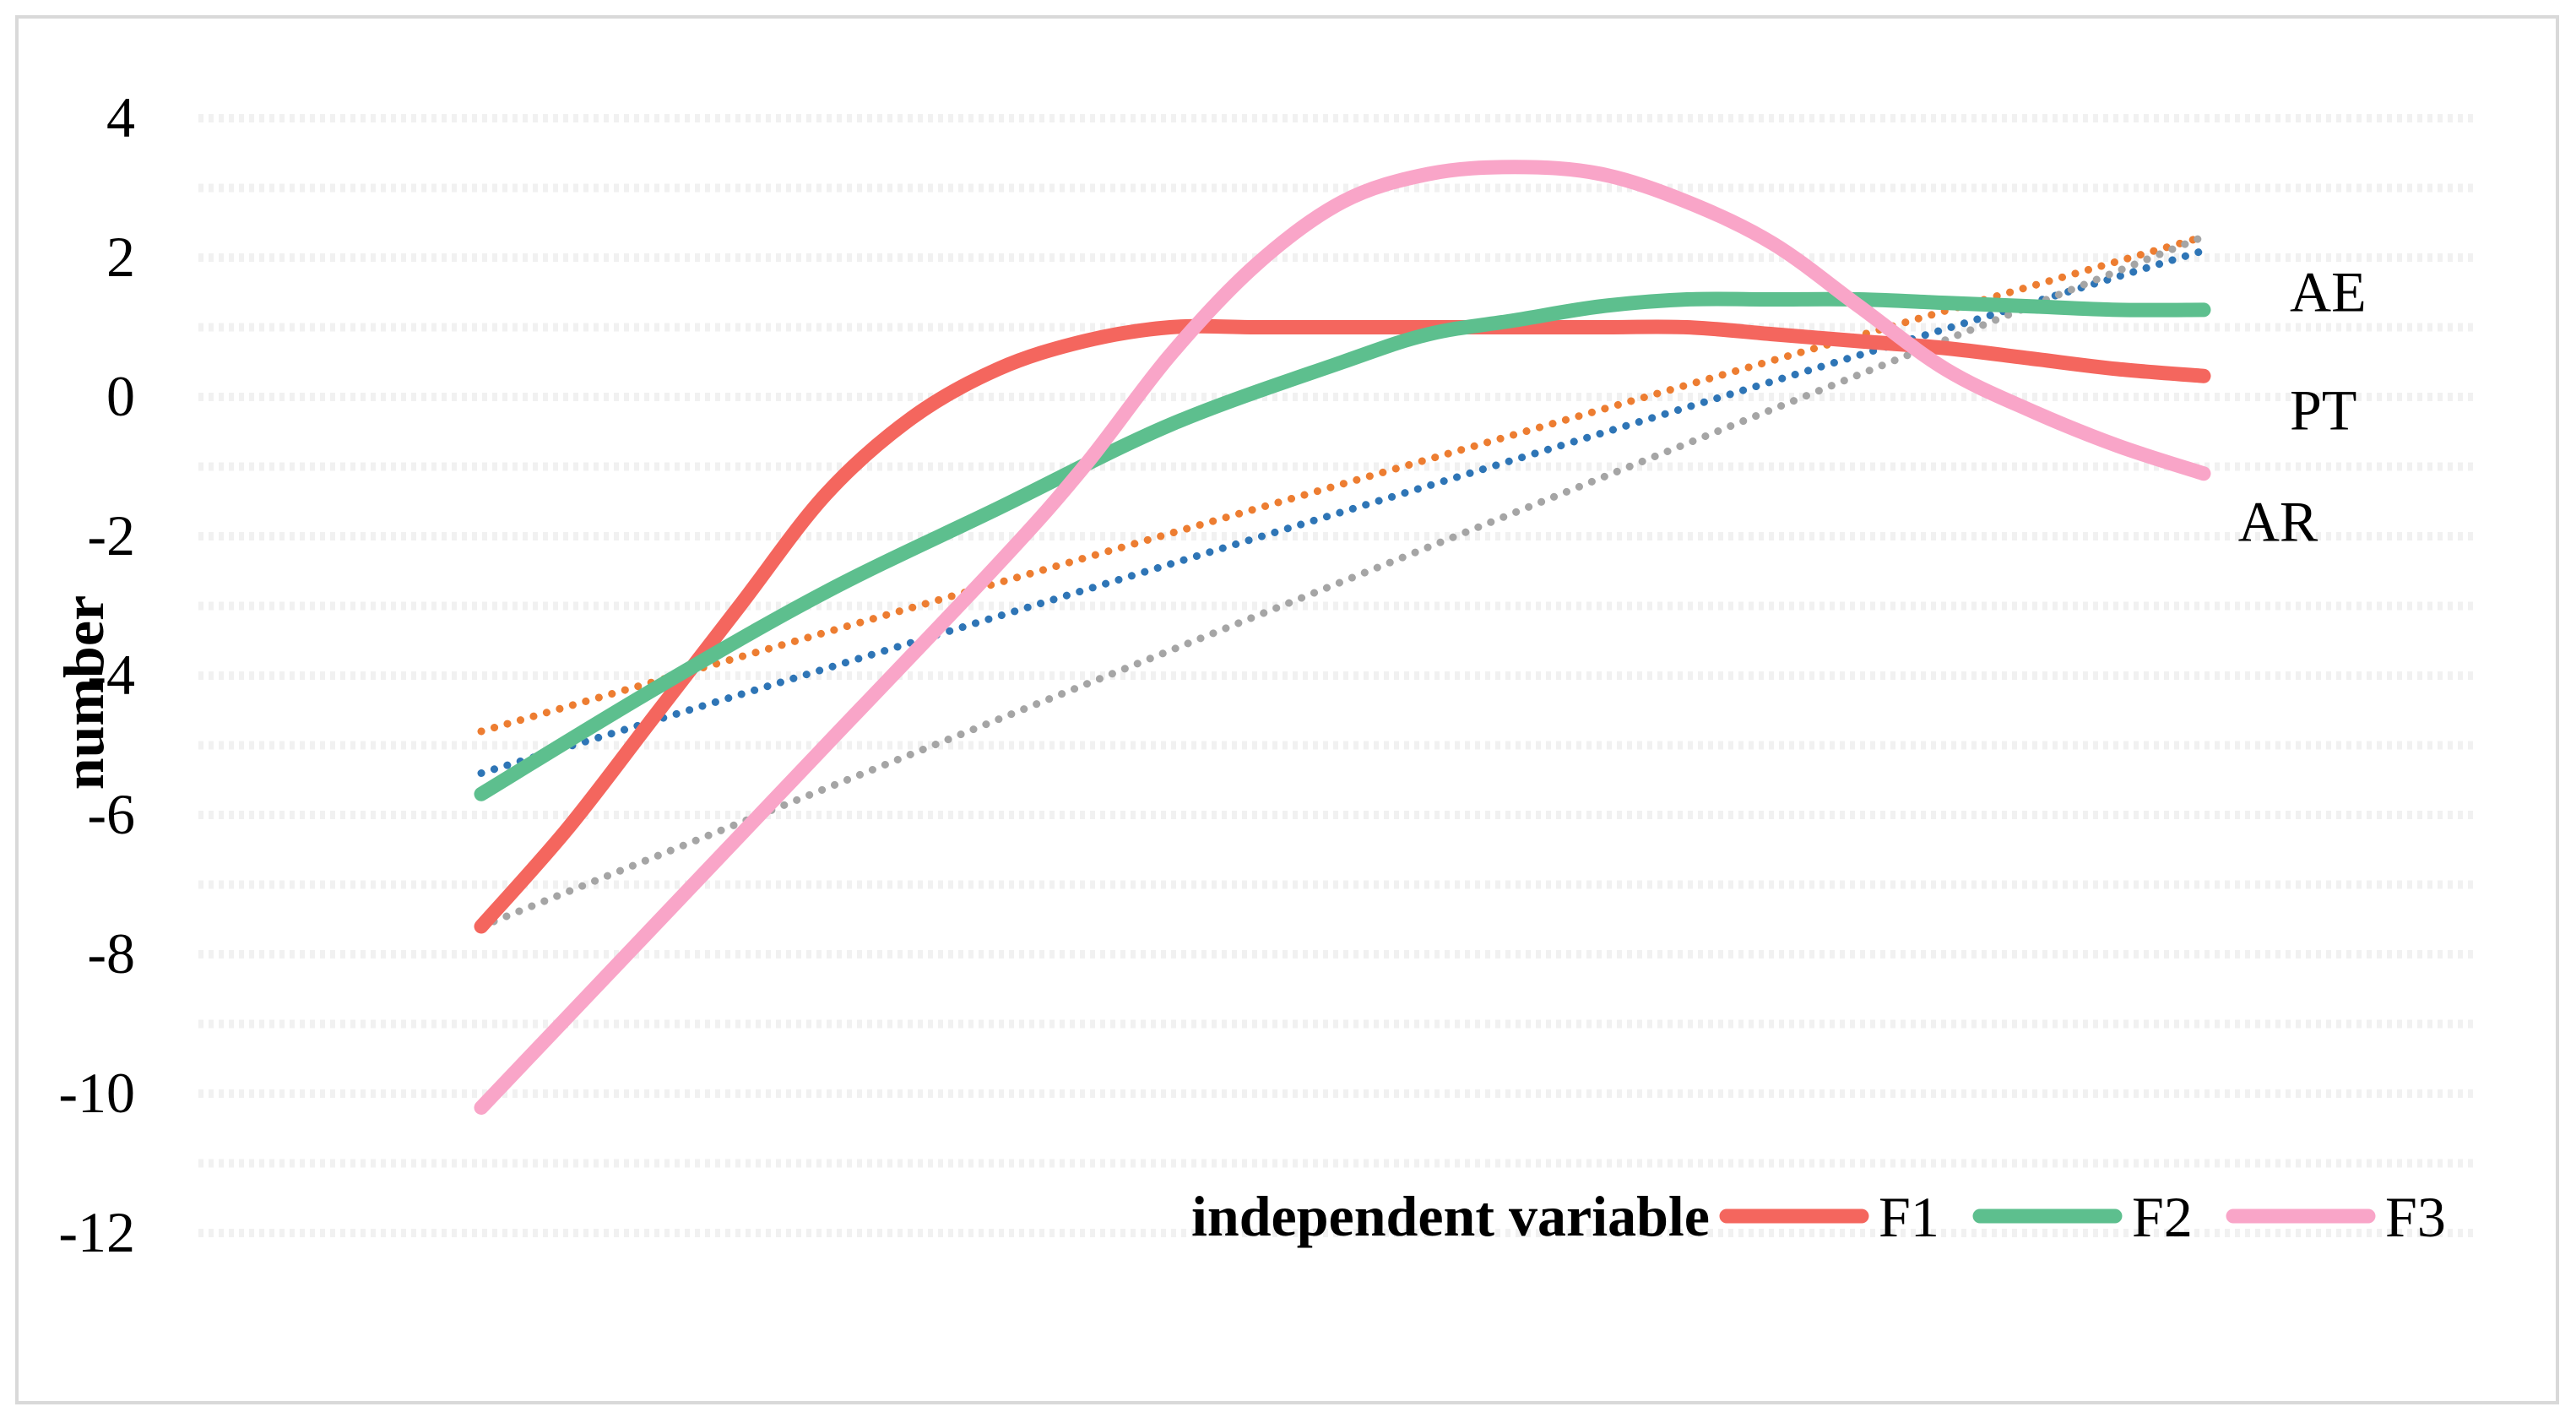 The image size is (2576, 1423). Describe the element at coordinates (1818, 1217) in the screenshot. I see `legend: independent variable F1 F2 F3` at that location.